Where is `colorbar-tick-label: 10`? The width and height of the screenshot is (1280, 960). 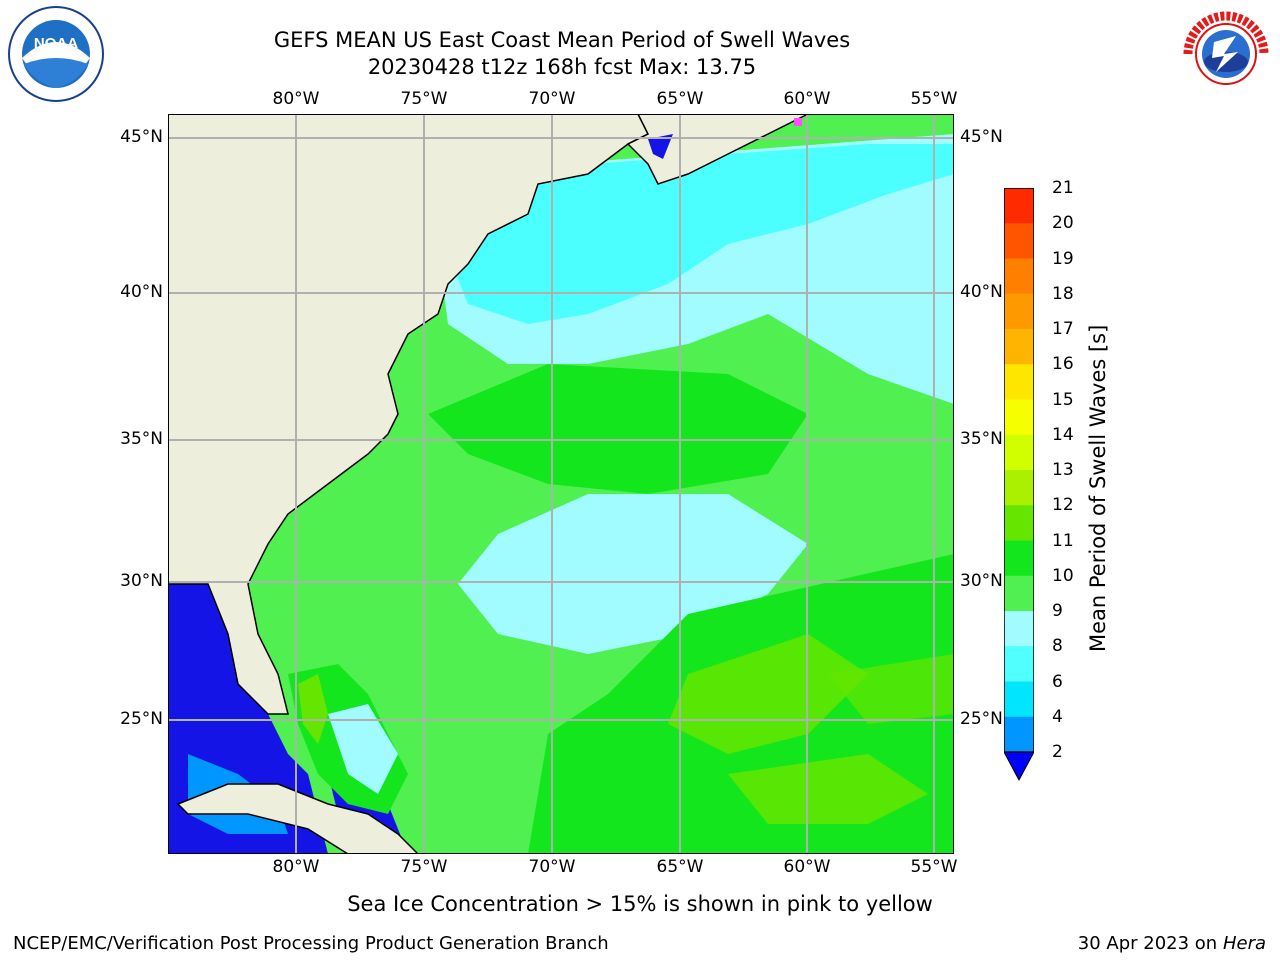 colorbar-tick-label: 10 is located at coordinates (1063, 575).